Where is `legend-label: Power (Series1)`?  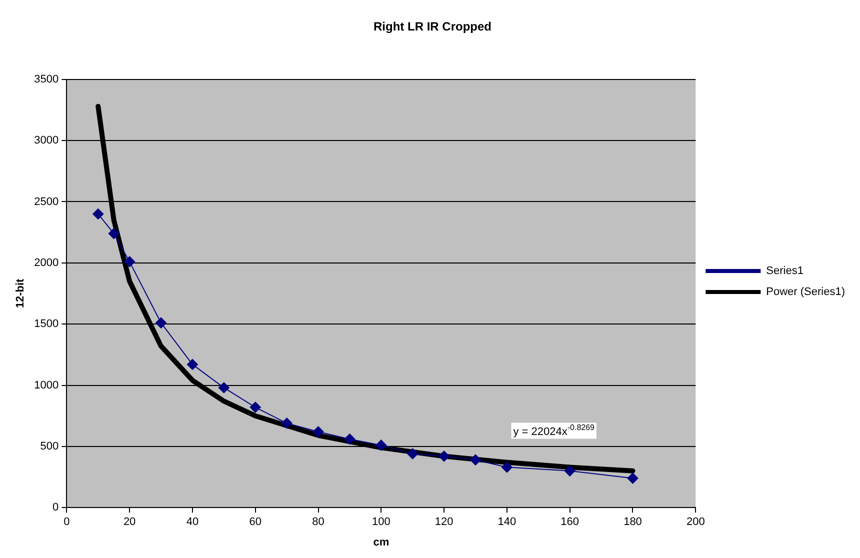
legend-label: Power (Series1) is located at coordinates (805, 292).